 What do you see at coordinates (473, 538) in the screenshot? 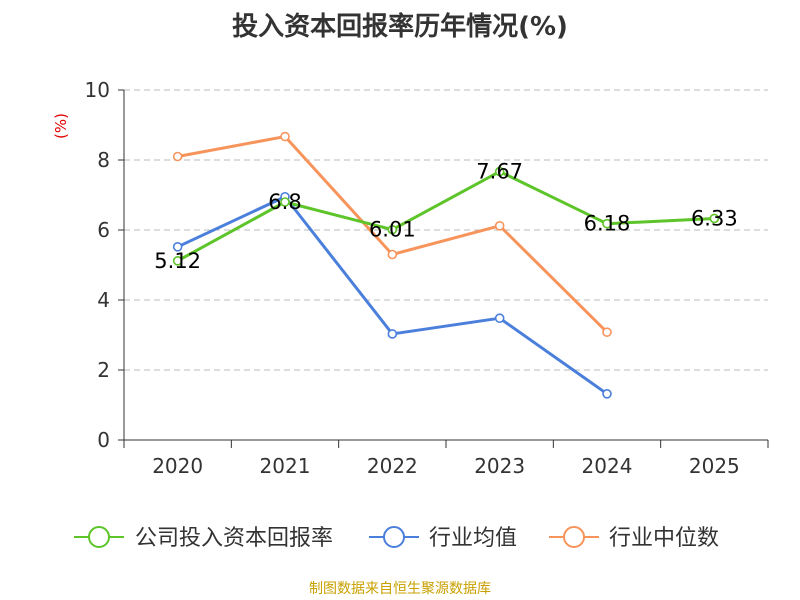
I see `legend-label: 行业均值` at bounding box center [473, 538].